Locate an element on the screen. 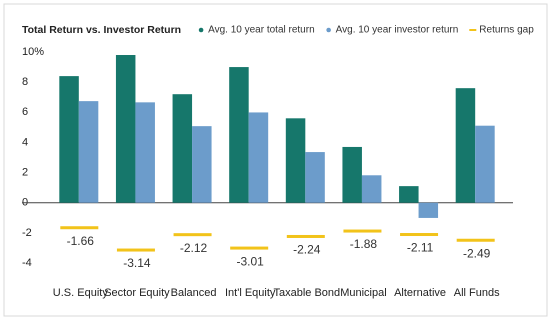 This screenshot has height=322, width=553. gap-label: -3.01 is located at coordinates (251, 261).